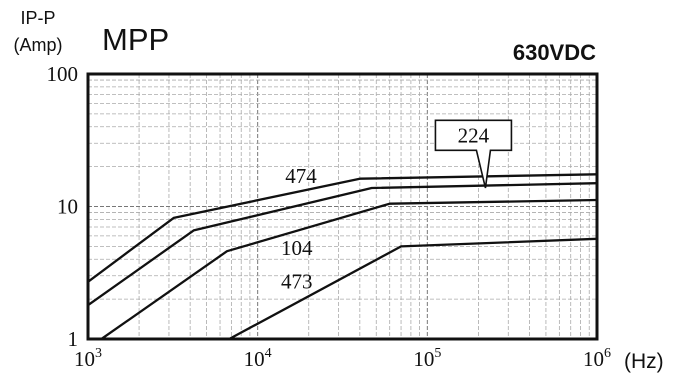 The width and height of the screenshot is (688, 376). I want to click on y-axis-label-line-2: (Amp), so click(38, 45).